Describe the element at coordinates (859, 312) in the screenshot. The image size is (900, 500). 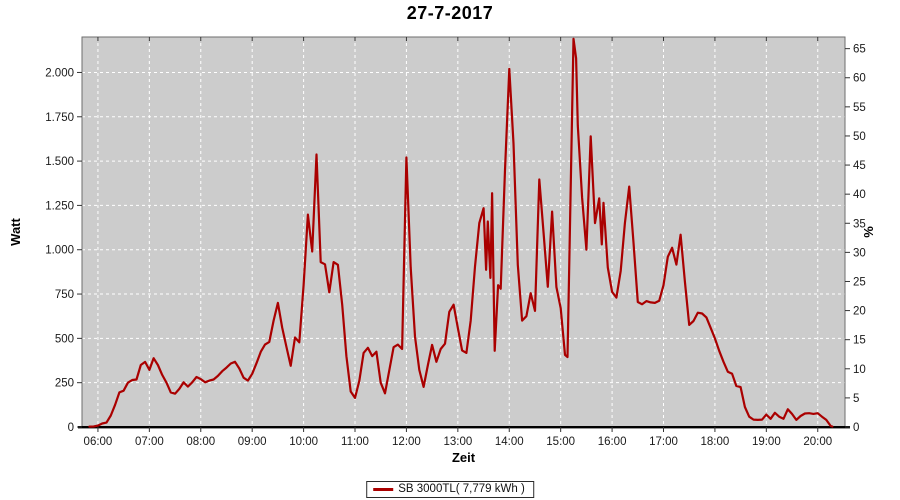
I see `y-right-tick-label: 20` at that location.